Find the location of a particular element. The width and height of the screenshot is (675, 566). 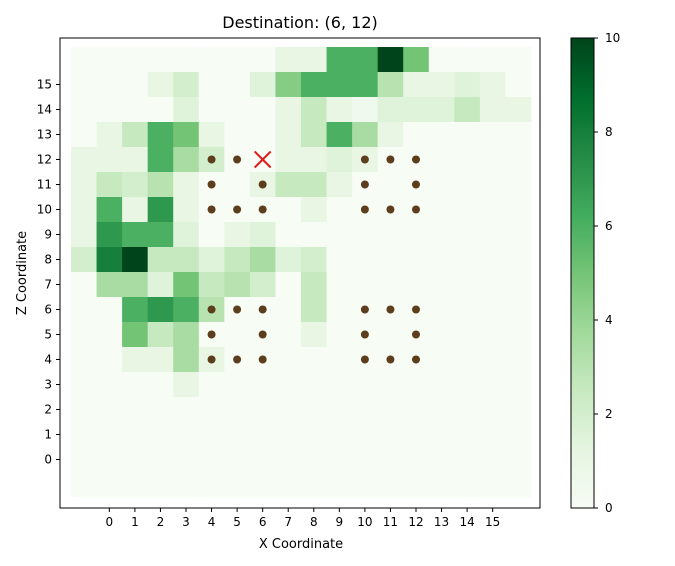

x-tick-label: 1 is located at coordinates (135, 522).